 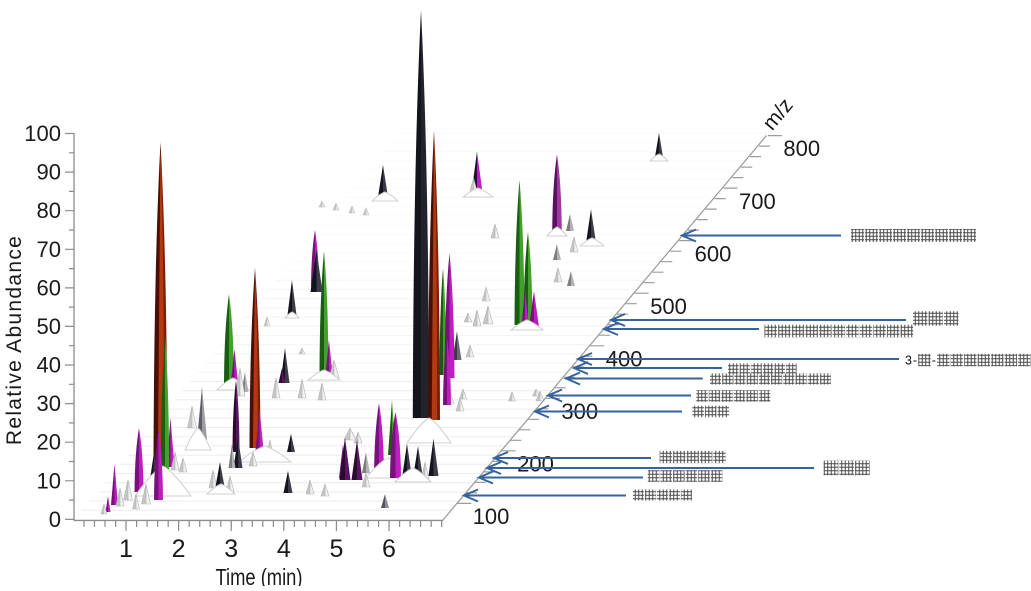 What do you see at coordinates (49, 326) in the screenshot?
I see `svg-text: 50` at bounding box center [49, 326].